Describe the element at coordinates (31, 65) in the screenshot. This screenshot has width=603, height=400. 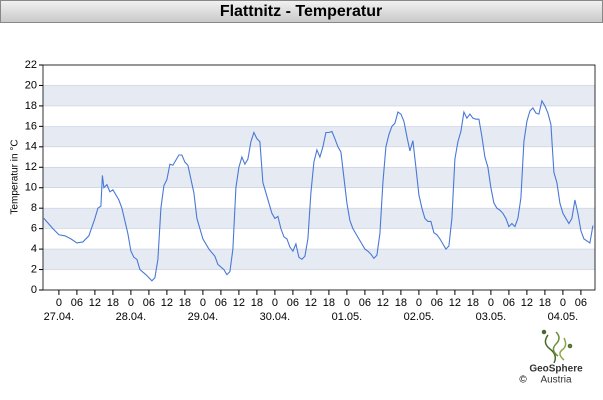
I see `y-tick-label: 22` at that location.